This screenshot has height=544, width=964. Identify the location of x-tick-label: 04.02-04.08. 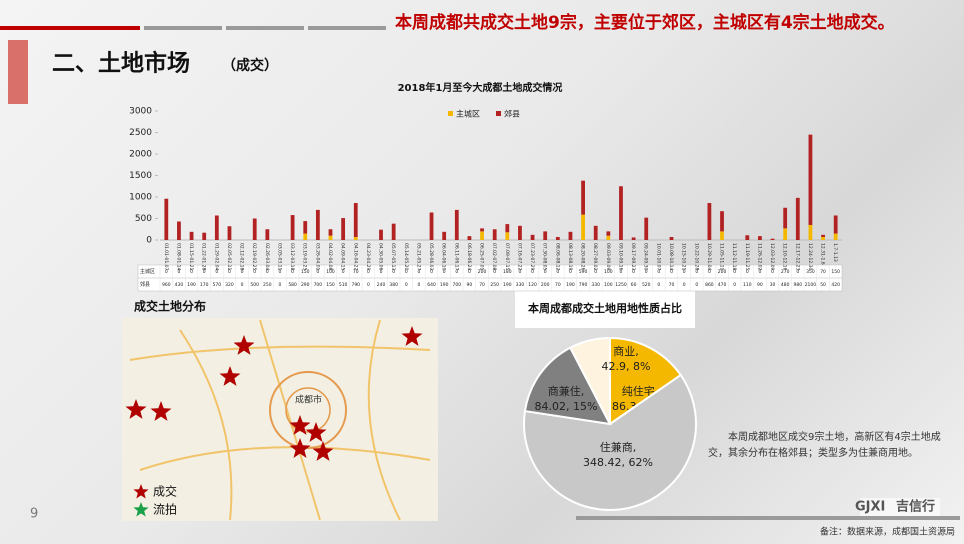
(330, 257).